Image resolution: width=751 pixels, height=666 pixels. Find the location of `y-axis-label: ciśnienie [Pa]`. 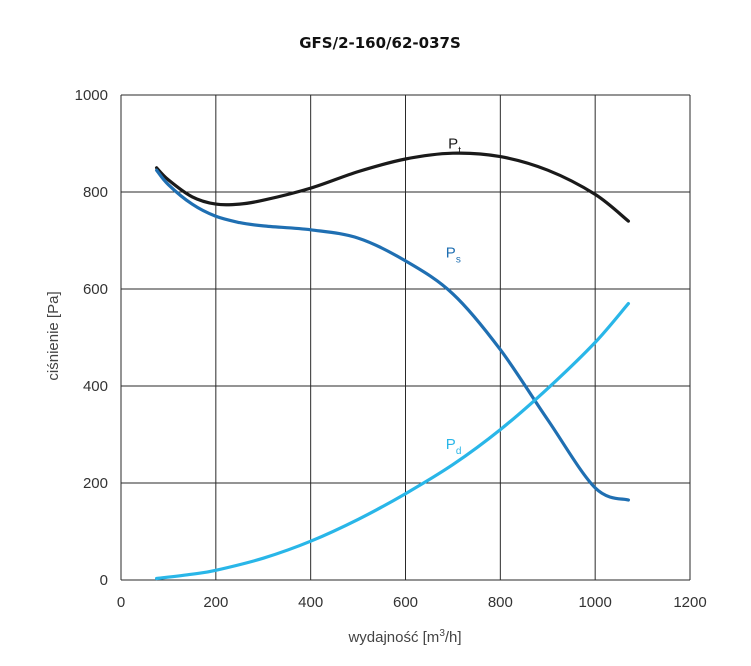

y-axis-label: ciśnienie [Pa] is located at coordinates (53, 335).